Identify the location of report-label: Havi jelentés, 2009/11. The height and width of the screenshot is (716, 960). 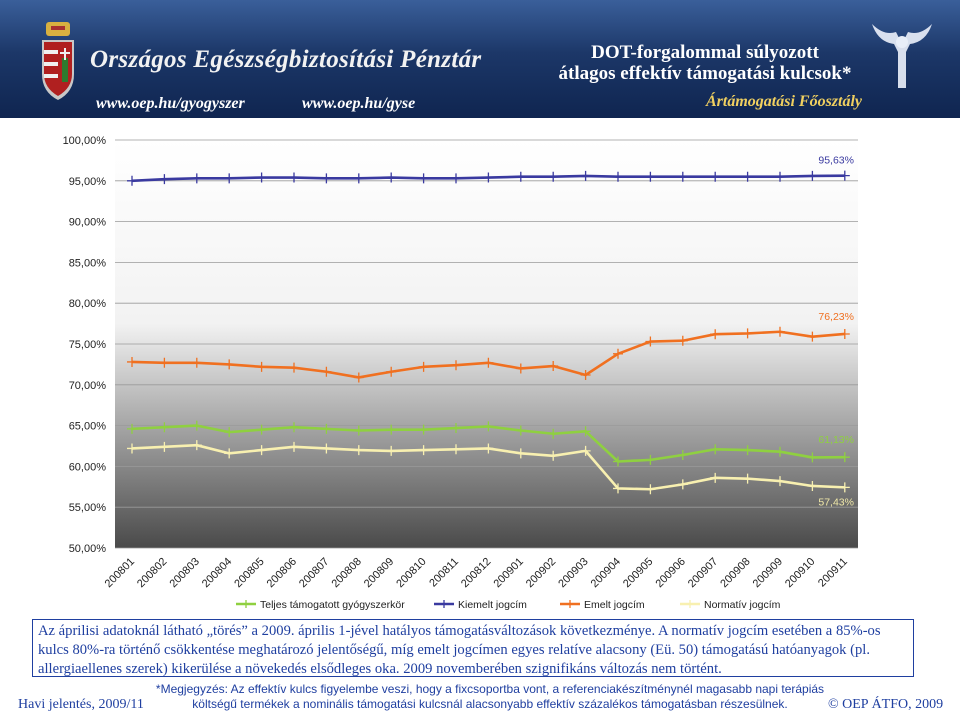
(81, 704).